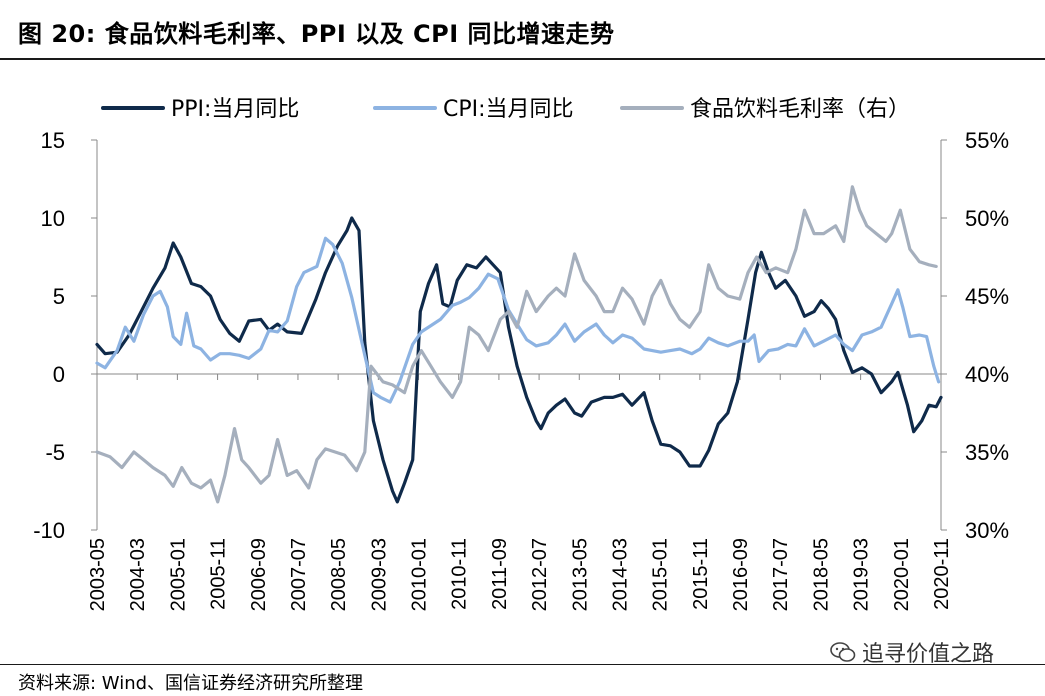 Image resolution: width=1045 pixels, height=696 pixels. What do you see at coordinates (299, 574) in the screenshot?
I see `x-tick-label: 2007-07` at bounding box center [299, 574].